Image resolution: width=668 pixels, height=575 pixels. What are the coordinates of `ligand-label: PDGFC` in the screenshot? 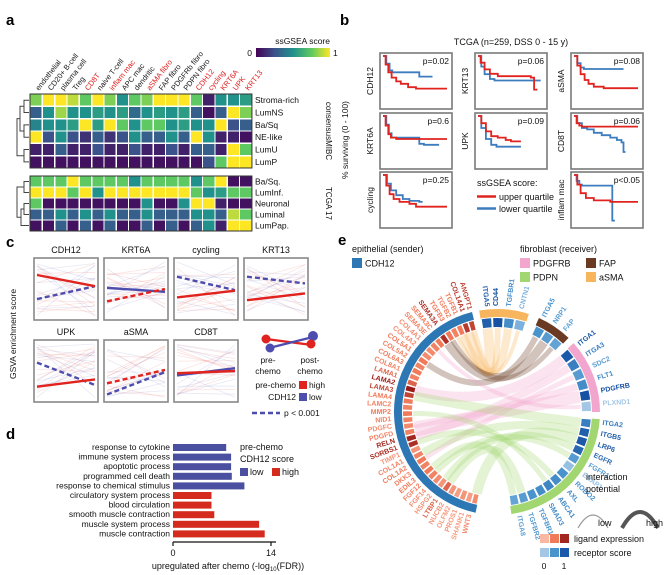 It's located at (379, 428).